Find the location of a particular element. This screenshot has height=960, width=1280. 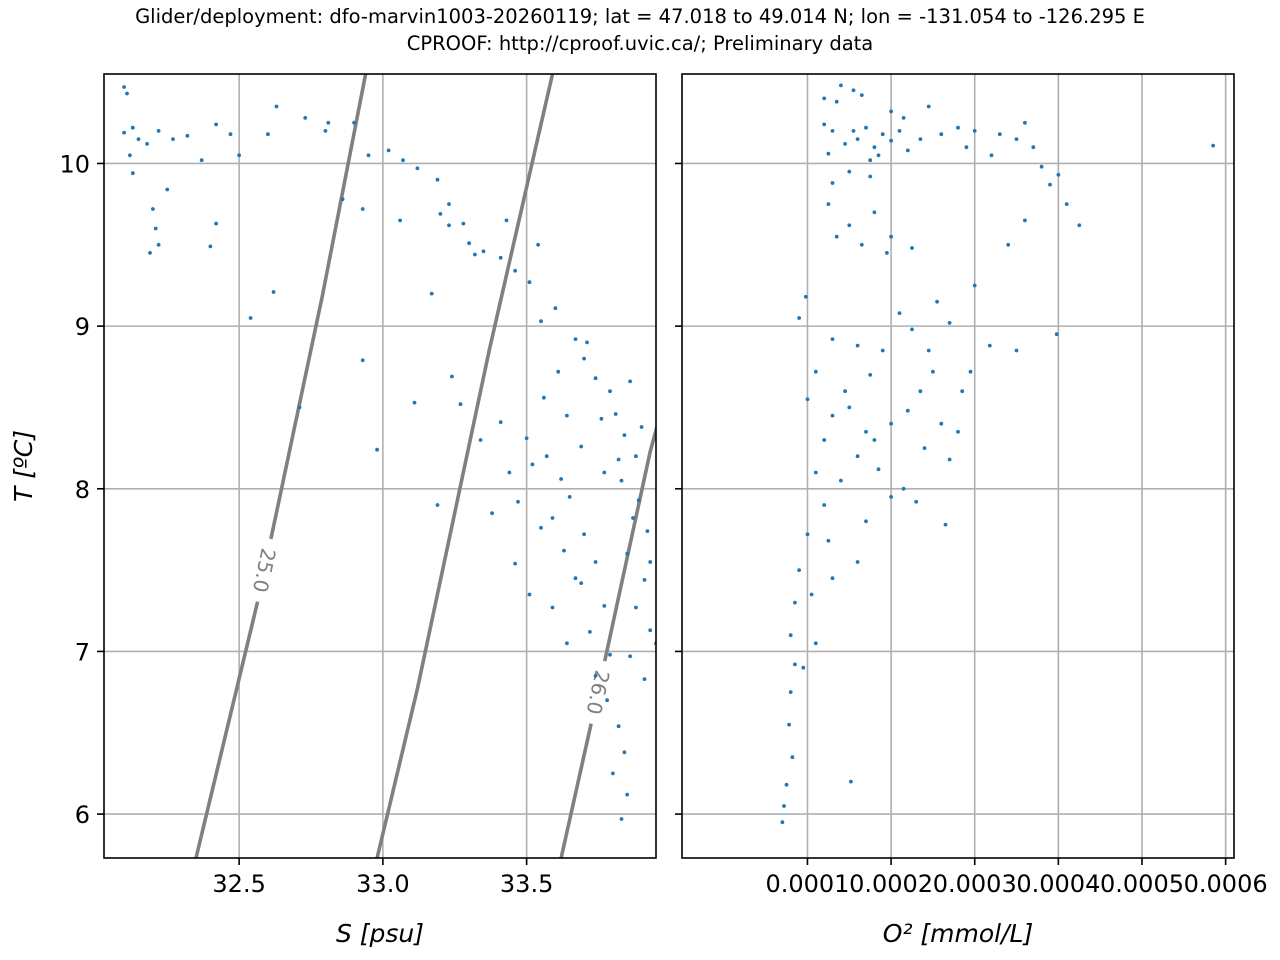

oxygen-x-ticks: 0.0001 0.0002 0.0003 0.0004 0.0005 0.0006 is located at coordinates (1016, 878).